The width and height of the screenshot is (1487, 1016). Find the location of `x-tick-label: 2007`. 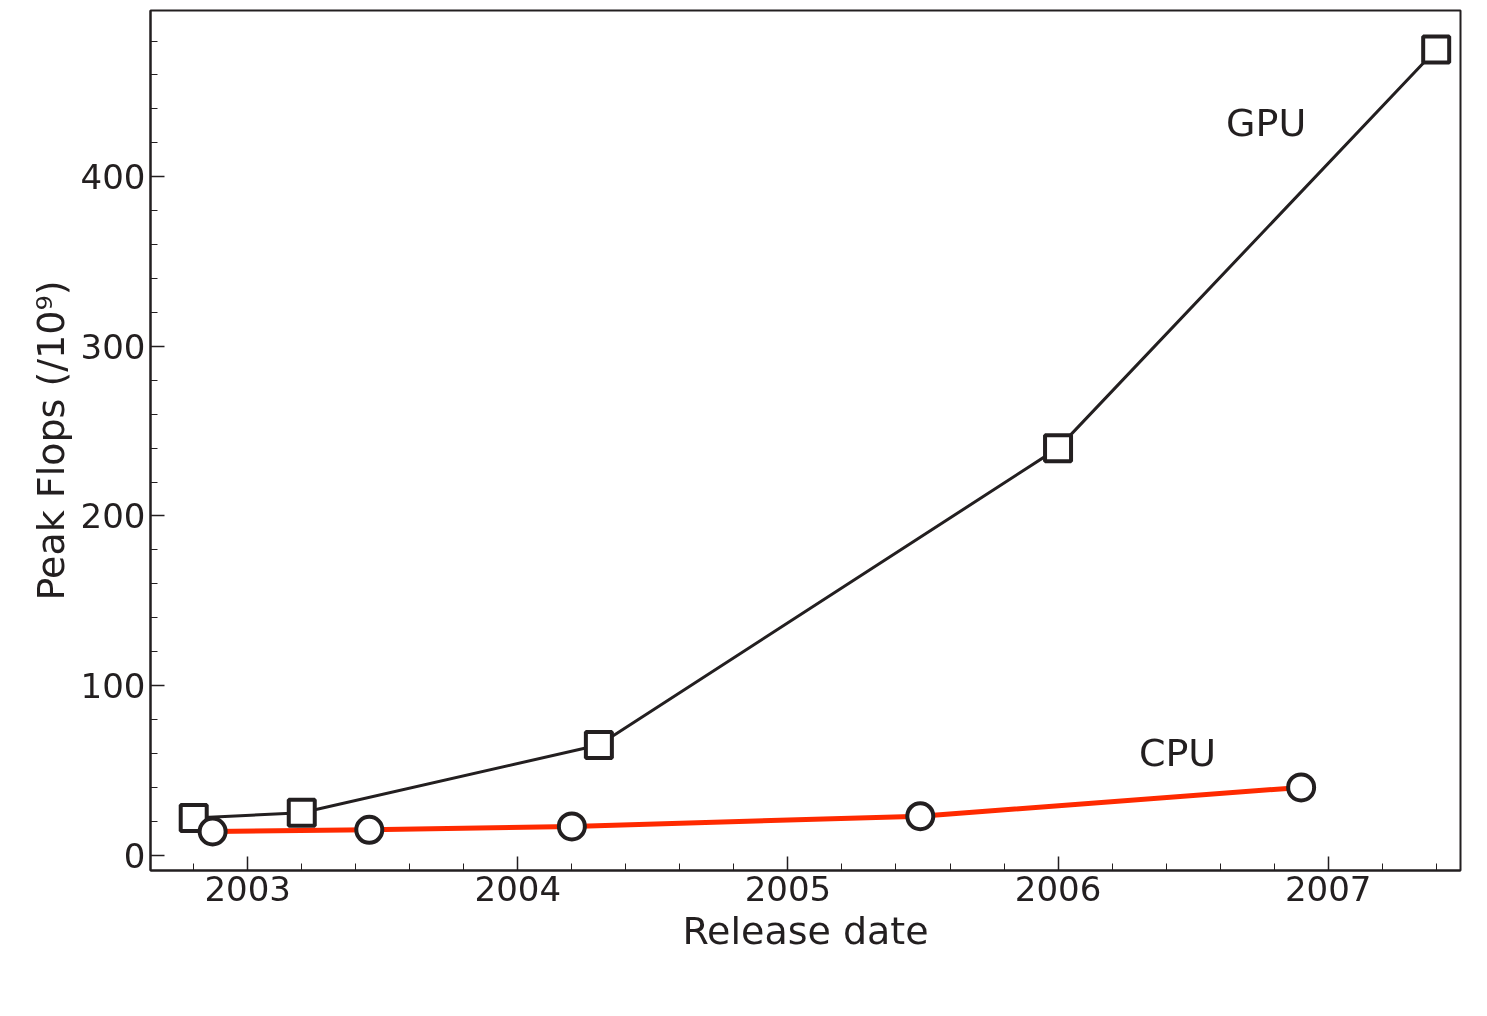

x-tick-label: 2007 is located at coordinates (1328, 888).